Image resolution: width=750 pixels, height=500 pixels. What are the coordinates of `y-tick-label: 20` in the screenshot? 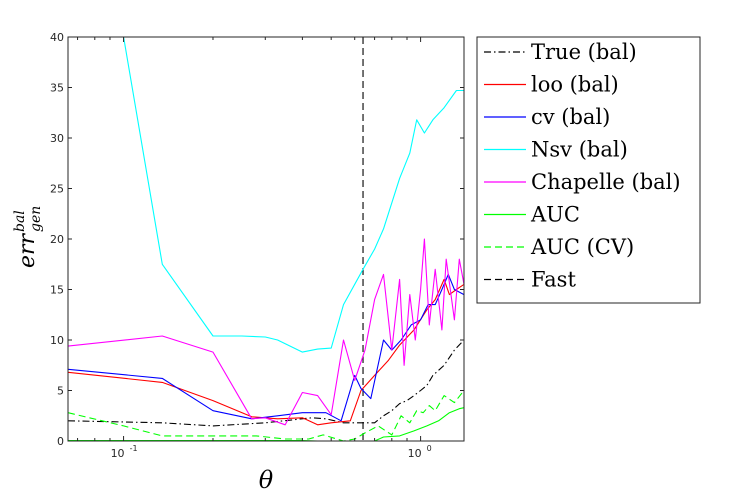 It's located at (57, 239).